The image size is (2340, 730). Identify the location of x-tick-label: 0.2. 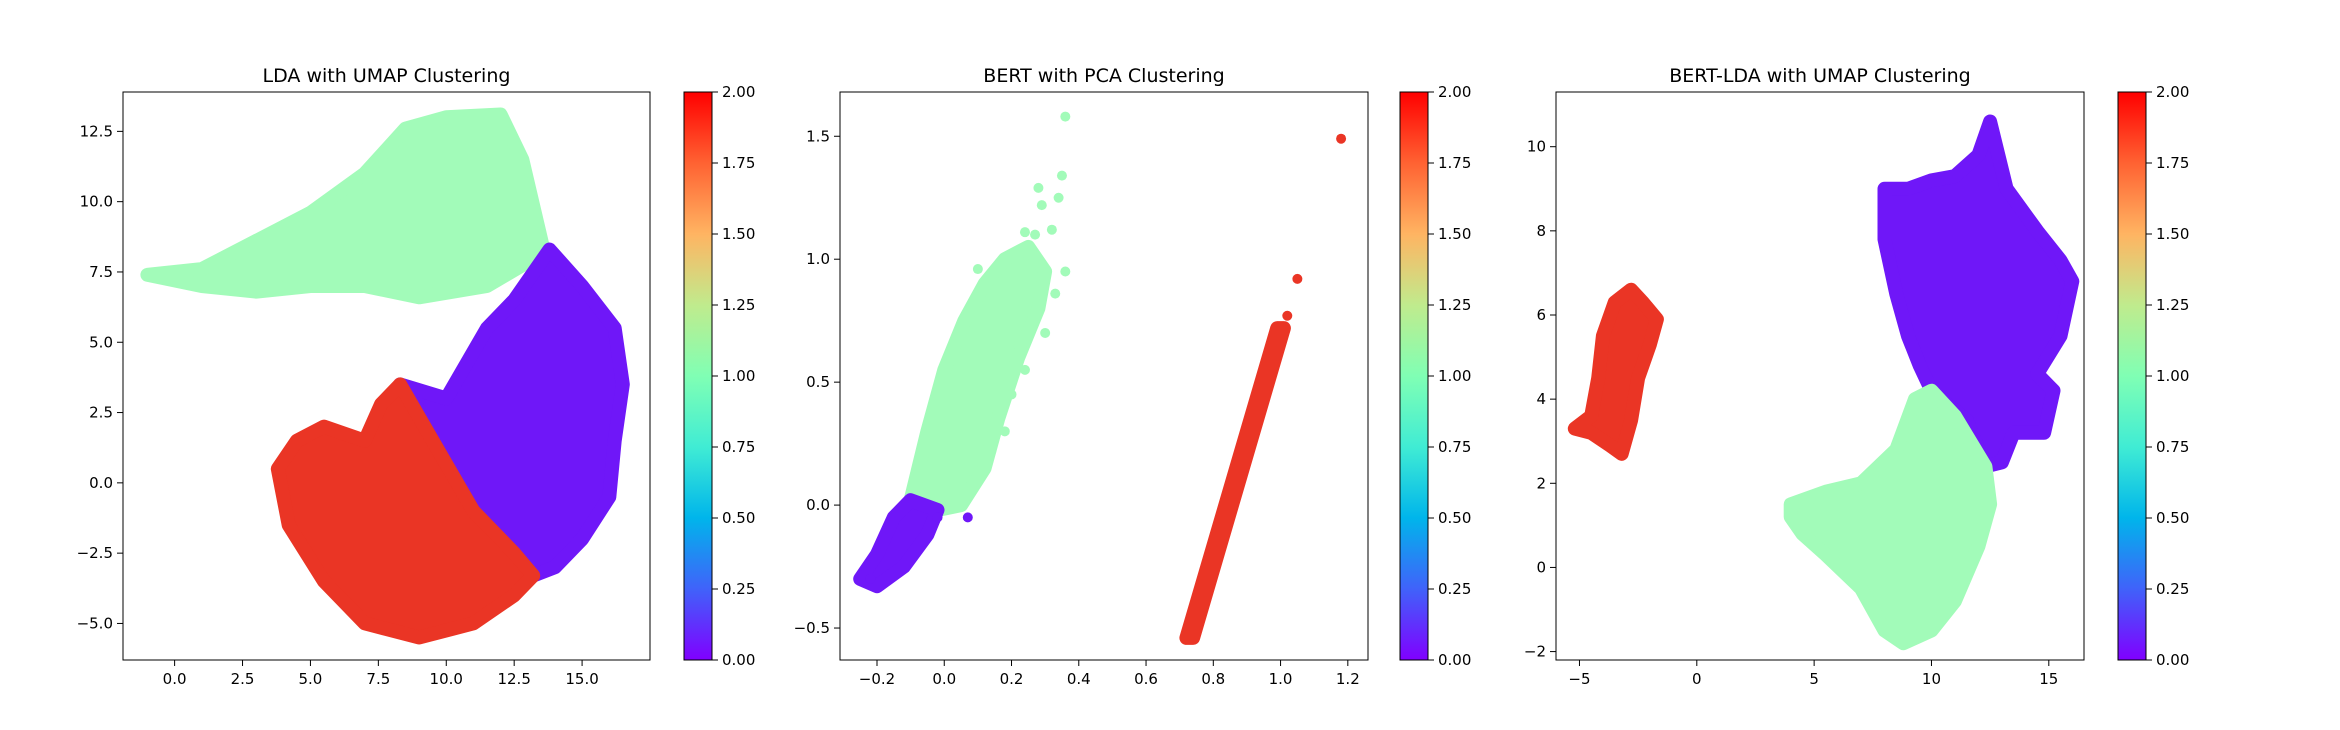
(1012, 679).